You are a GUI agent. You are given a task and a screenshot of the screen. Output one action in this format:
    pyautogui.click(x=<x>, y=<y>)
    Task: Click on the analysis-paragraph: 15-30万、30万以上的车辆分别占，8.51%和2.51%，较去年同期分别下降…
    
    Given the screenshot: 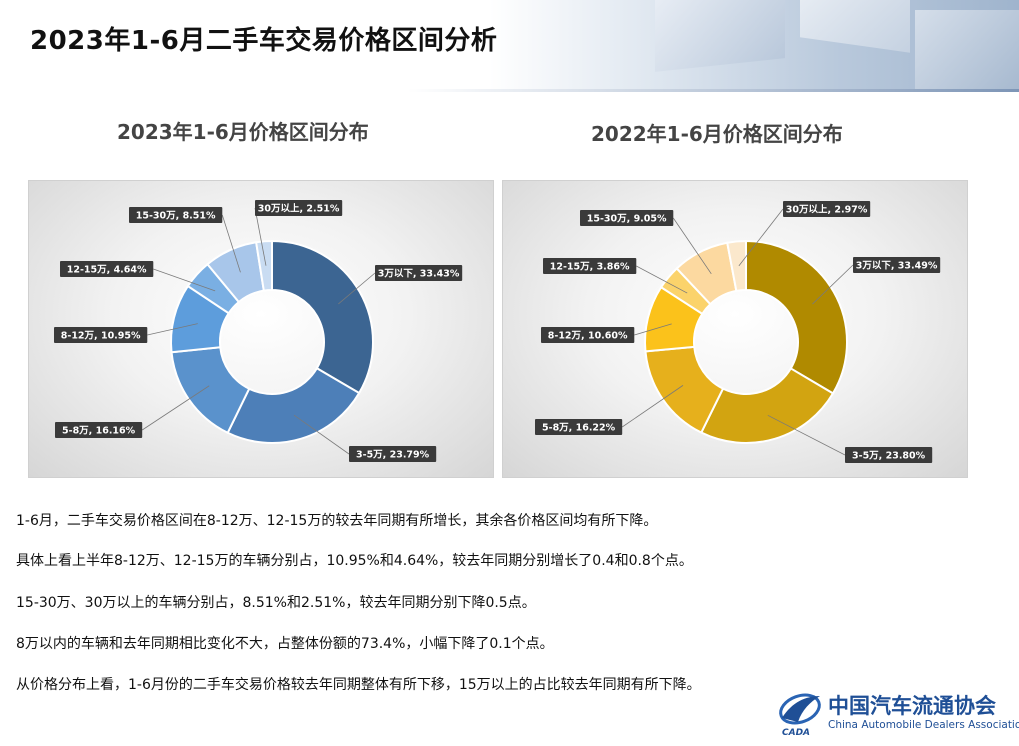 What is the action you would take?
    pyautogui.click(x=276, y=603)
    